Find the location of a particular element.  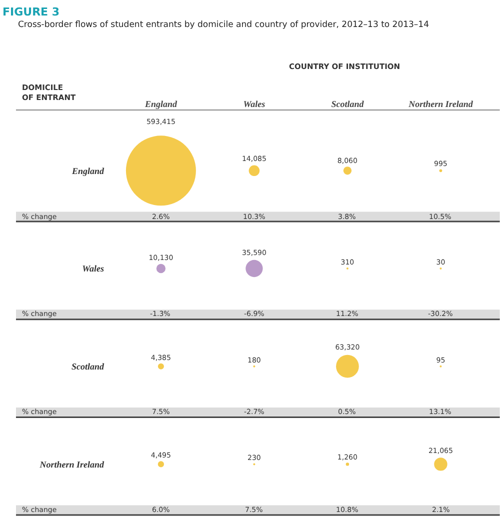

x-tick-label: England is located at coordinates (161, 104).